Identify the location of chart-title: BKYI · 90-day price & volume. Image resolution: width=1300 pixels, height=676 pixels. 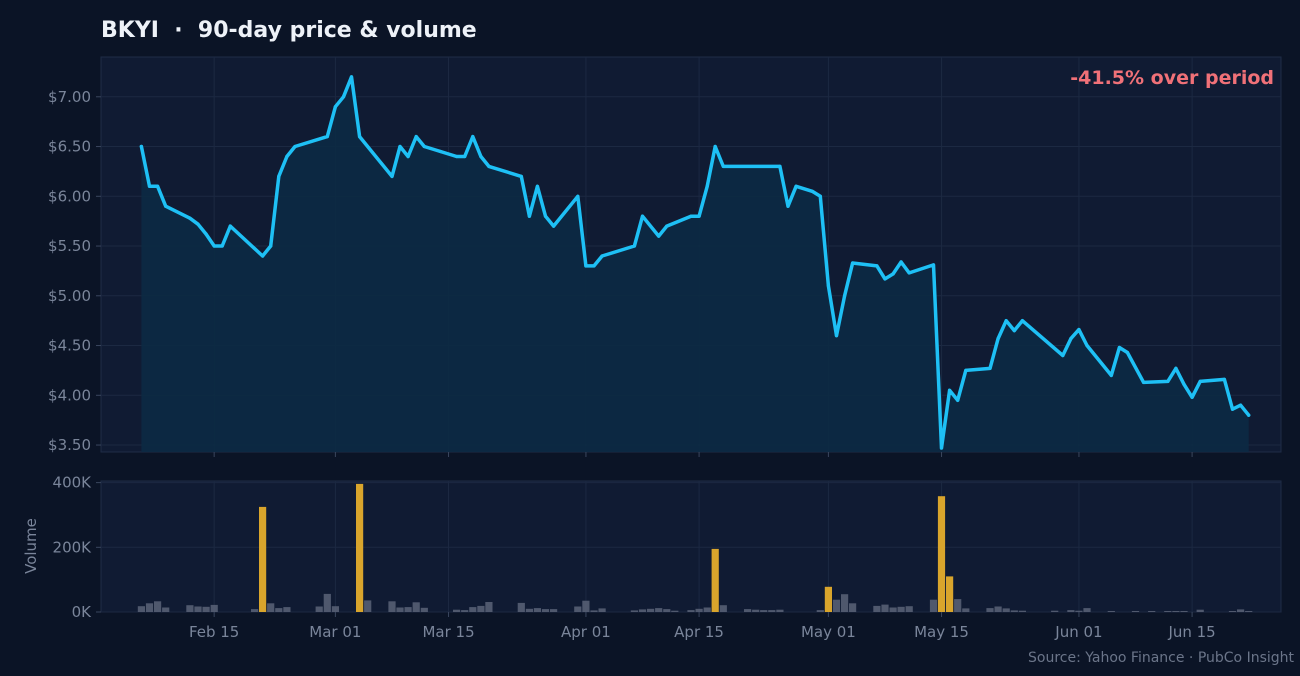
(289, 30).